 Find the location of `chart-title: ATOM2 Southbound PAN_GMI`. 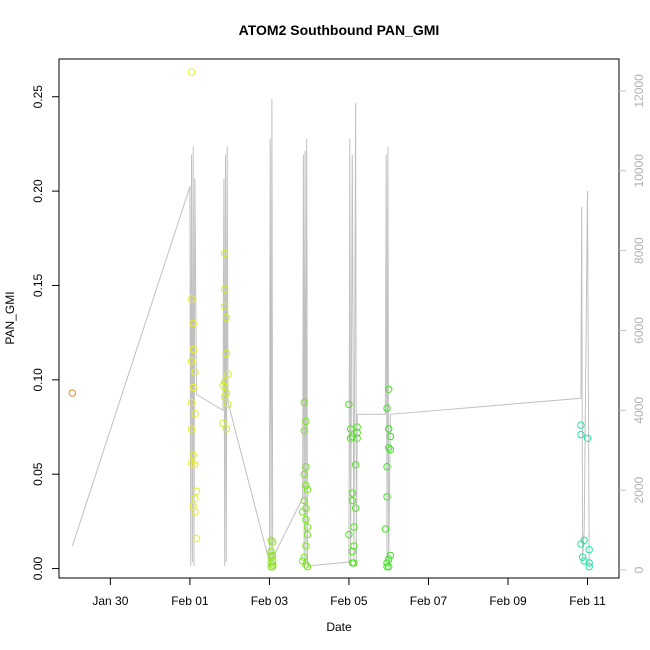

chart-title: ATOM2 Southbound PAN_GMI is located at coordinates (339, 30).